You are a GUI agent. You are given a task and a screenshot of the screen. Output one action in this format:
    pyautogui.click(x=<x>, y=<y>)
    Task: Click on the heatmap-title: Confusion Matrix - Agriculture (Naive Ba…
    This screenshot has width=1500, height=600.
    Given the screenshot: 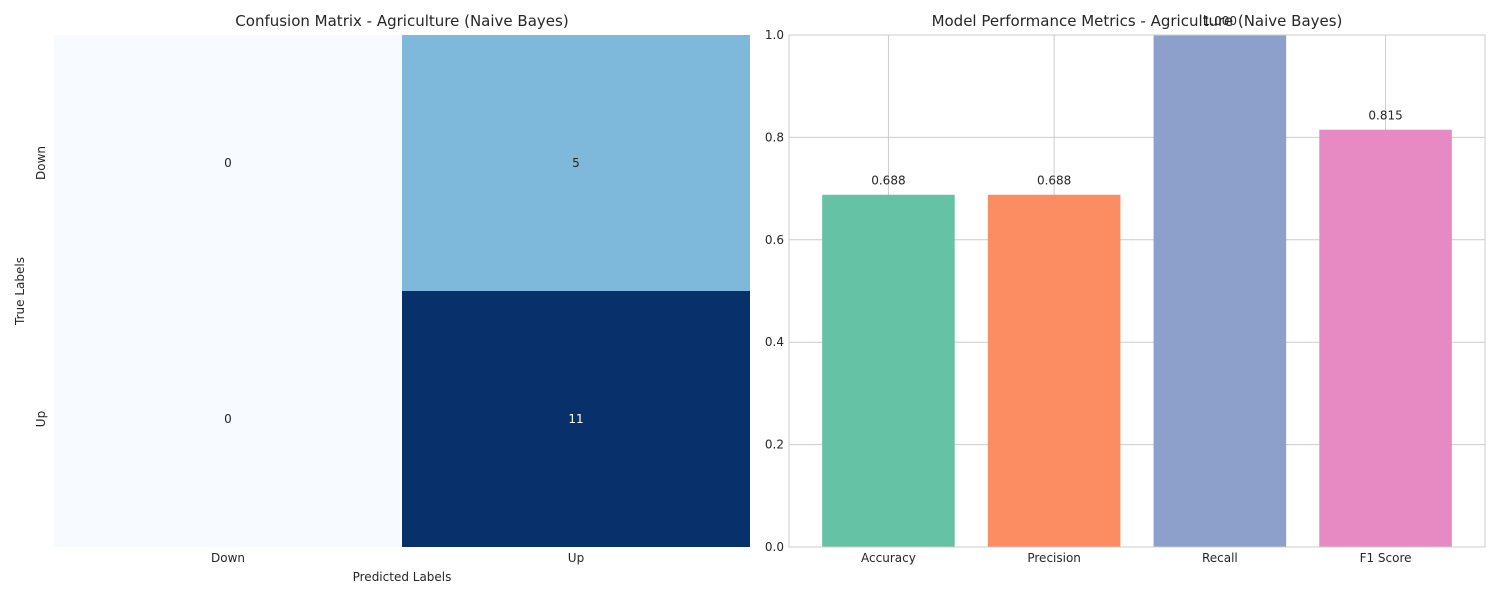 What is the action you would take?
    pyautogui.click(x=401, y=21)
    